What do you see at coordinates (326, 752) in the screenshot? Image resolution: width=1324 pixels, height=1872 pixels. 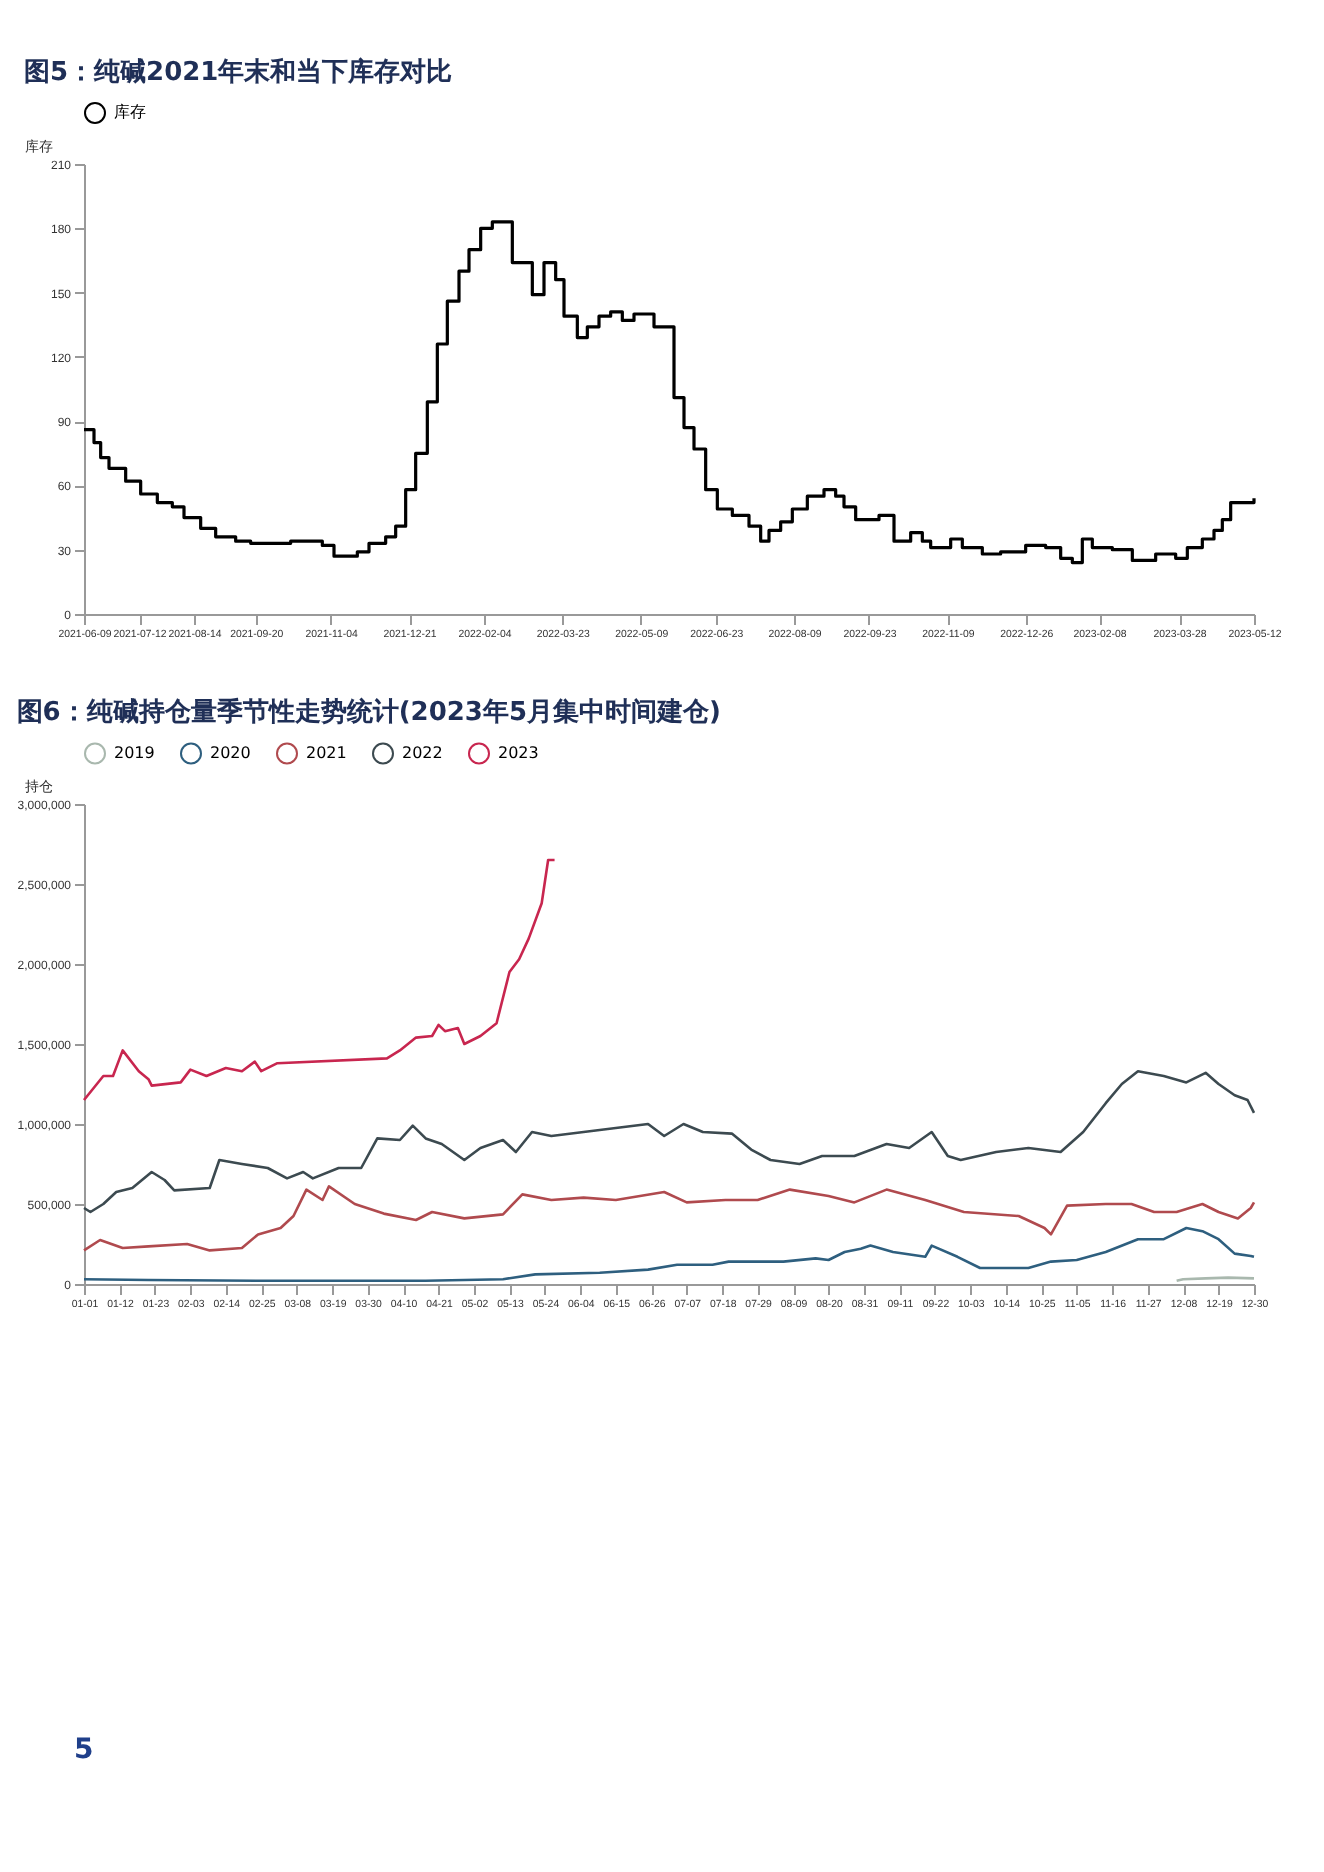 I see `legend-label: 2021` at bounding box center [326, 752].